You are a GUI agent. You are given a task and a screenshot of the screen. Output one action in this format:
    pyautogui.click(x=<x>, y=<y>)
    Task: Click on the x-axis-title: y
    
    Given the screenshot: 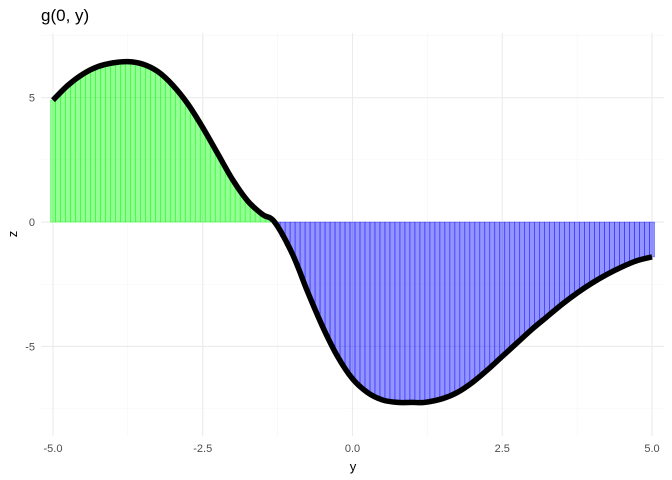 What is the action you would take?
    pyautogui.click(x=353, y=466)
    